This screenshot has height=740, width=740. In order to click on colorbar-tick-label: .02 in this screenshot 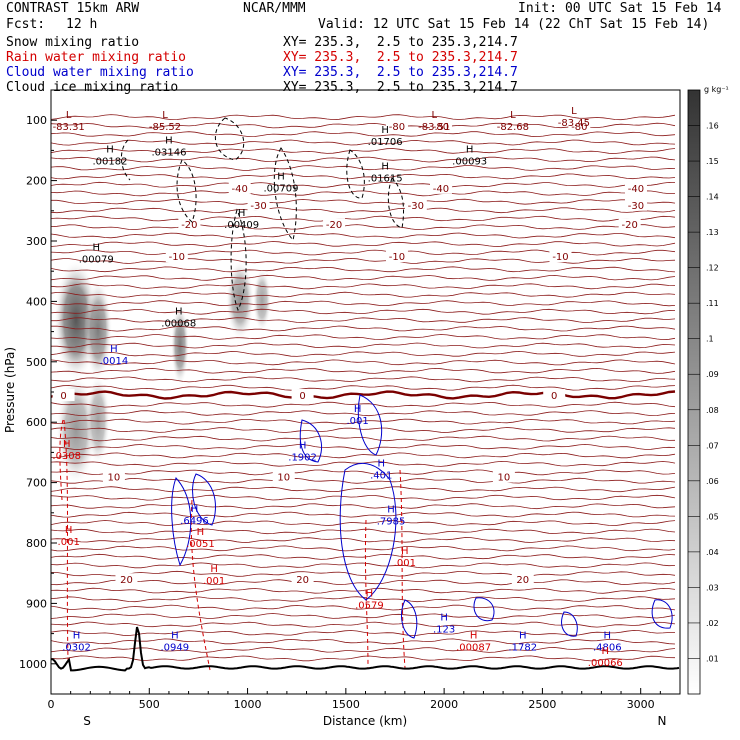, I will do `click(712, 623)`.